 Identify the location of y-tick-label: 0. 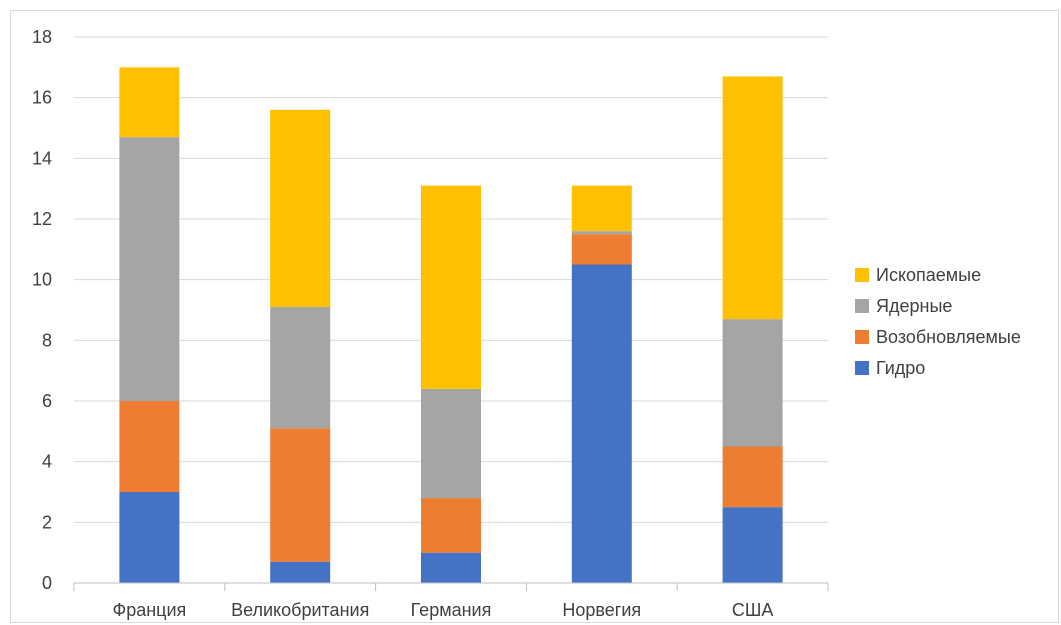
(47, 583).